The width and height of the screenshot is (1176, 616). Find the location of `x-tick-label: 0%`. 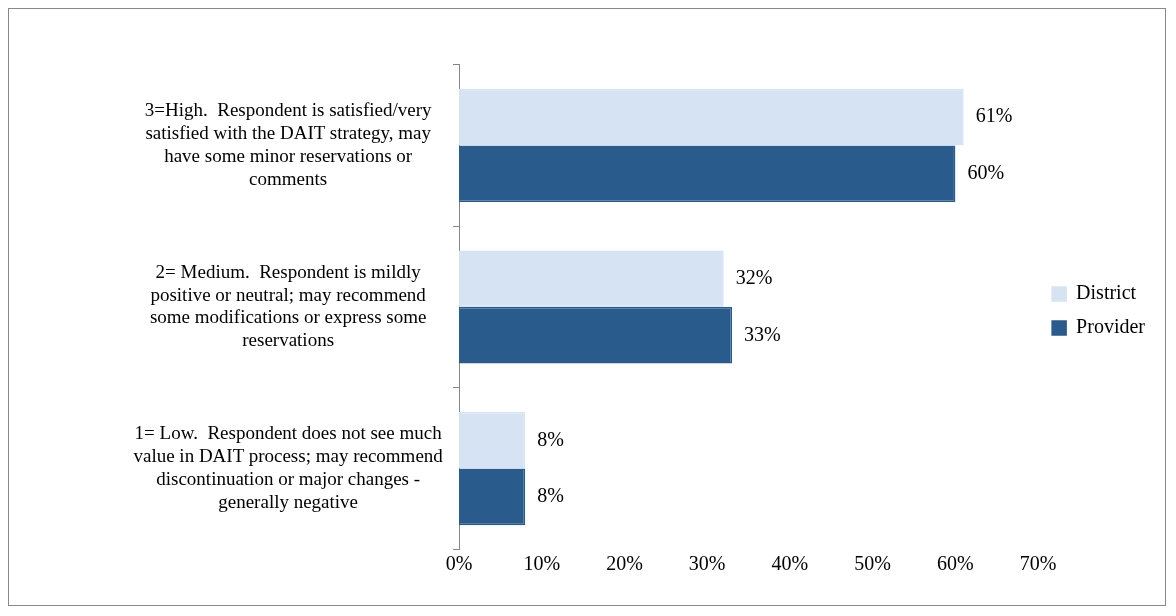

x-tick-label: 0% is located at coordinates (459, 562).